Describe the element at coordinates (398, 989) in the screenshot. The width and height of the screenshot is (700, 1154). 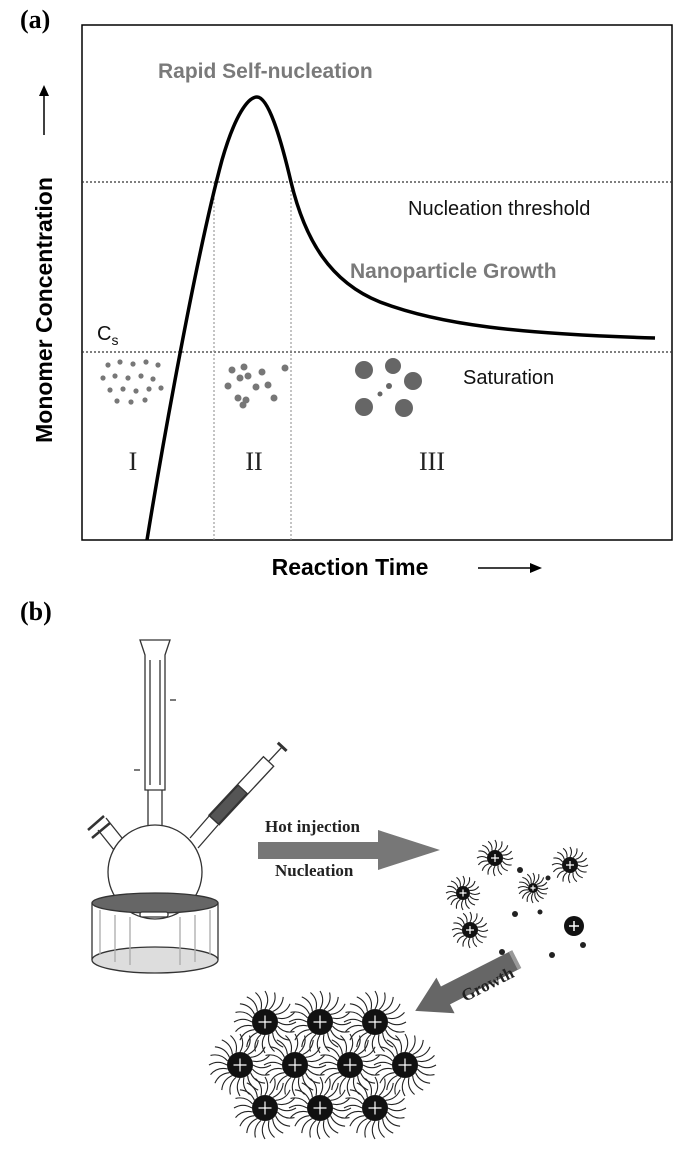
I see `nanoparticles` at that location.